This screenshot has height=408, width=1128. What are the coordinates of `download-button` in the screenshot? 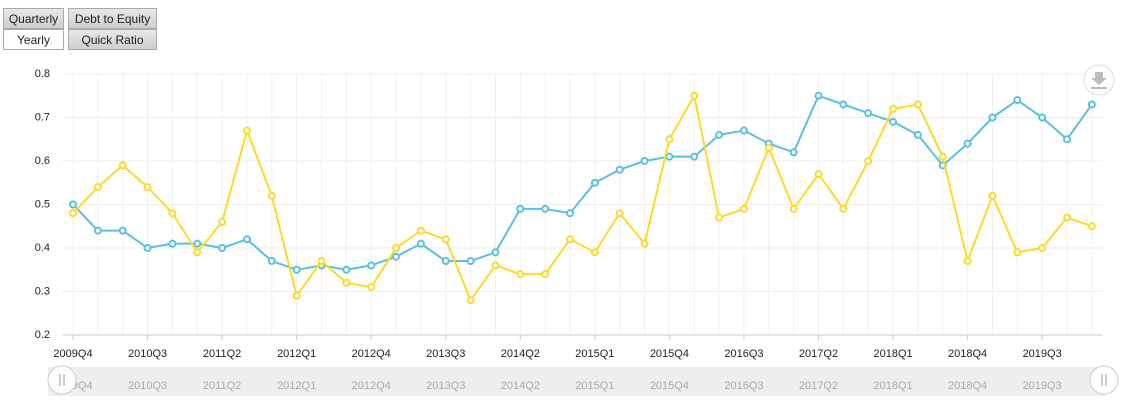 It's located at (1099, 80).